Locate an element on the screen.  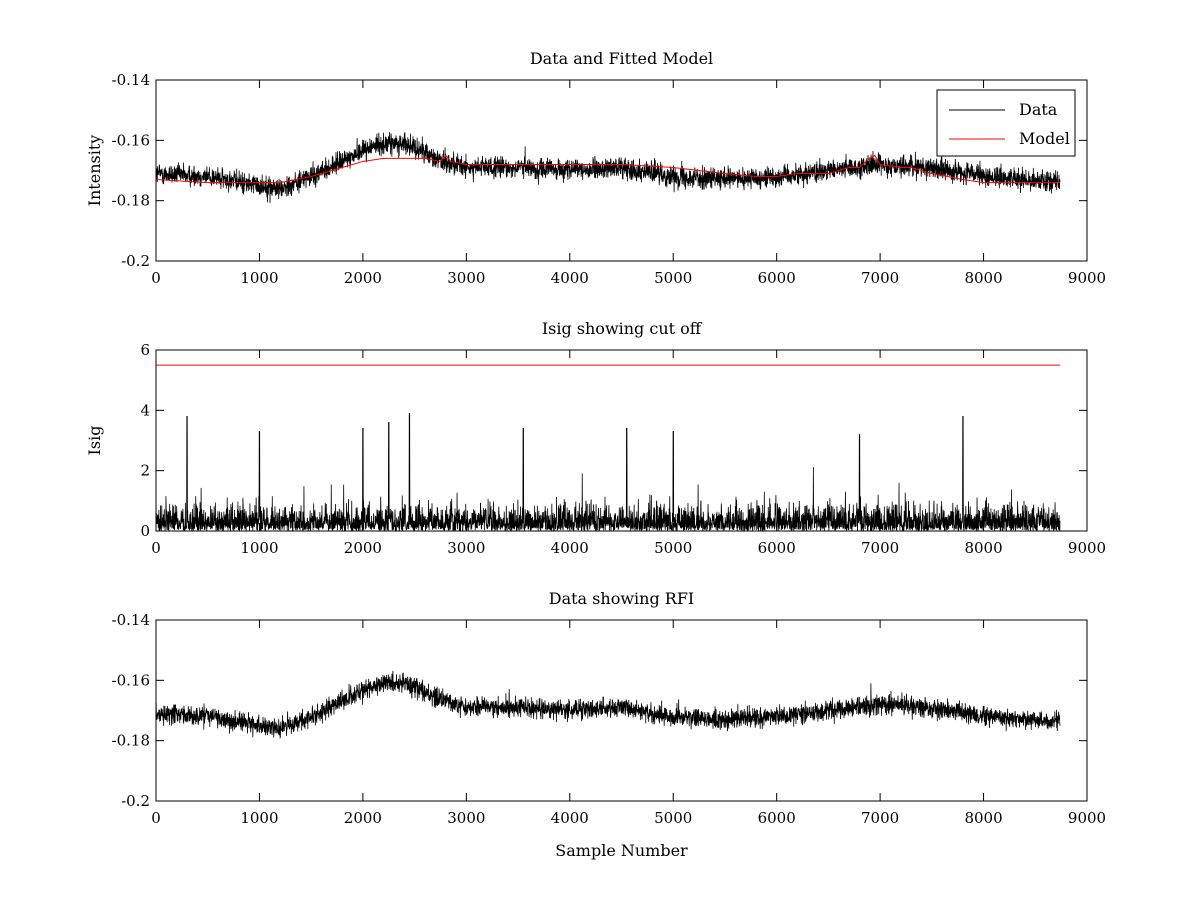
y-axis-label: Intensity is located at coordinates (94, 171).